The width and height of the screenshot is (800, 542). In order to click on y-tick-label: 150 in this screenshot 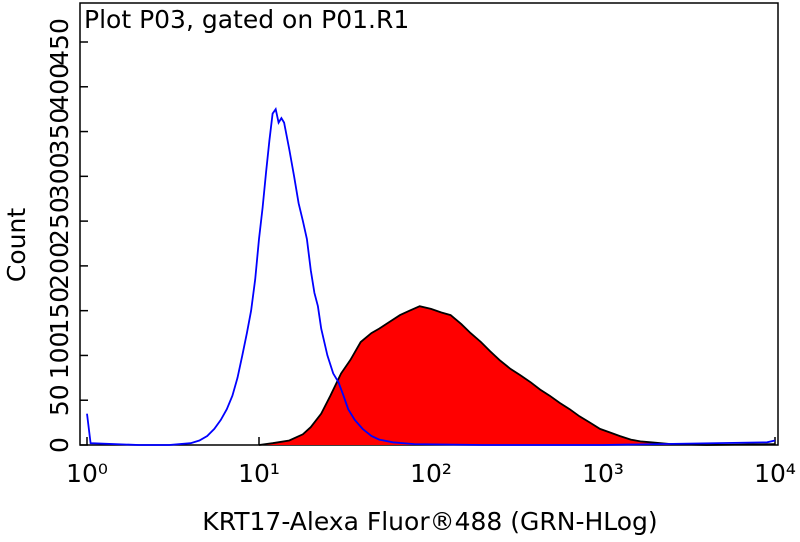, I will do `click(59, 311)`.